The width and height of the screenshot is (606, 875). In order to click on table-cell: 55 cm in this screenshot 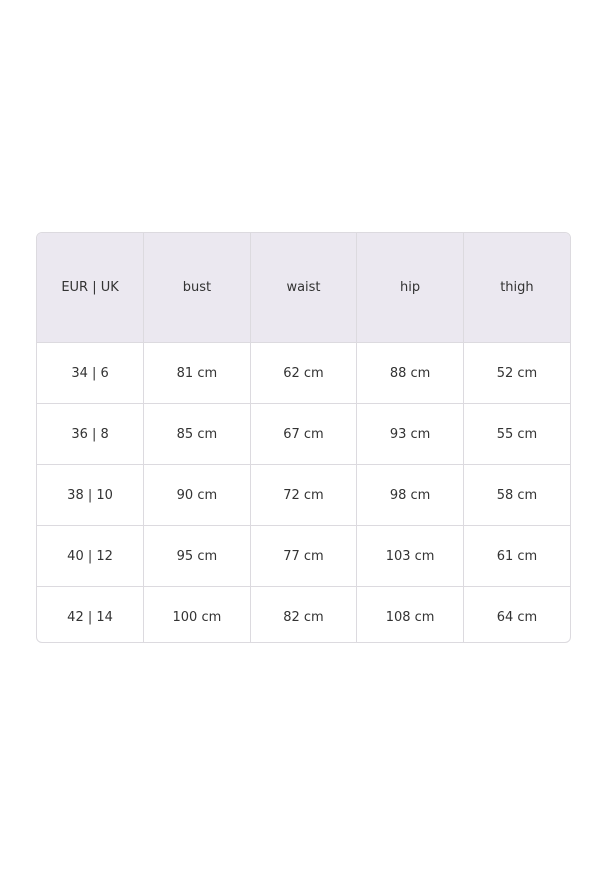, I will do `click(516, 434)`.